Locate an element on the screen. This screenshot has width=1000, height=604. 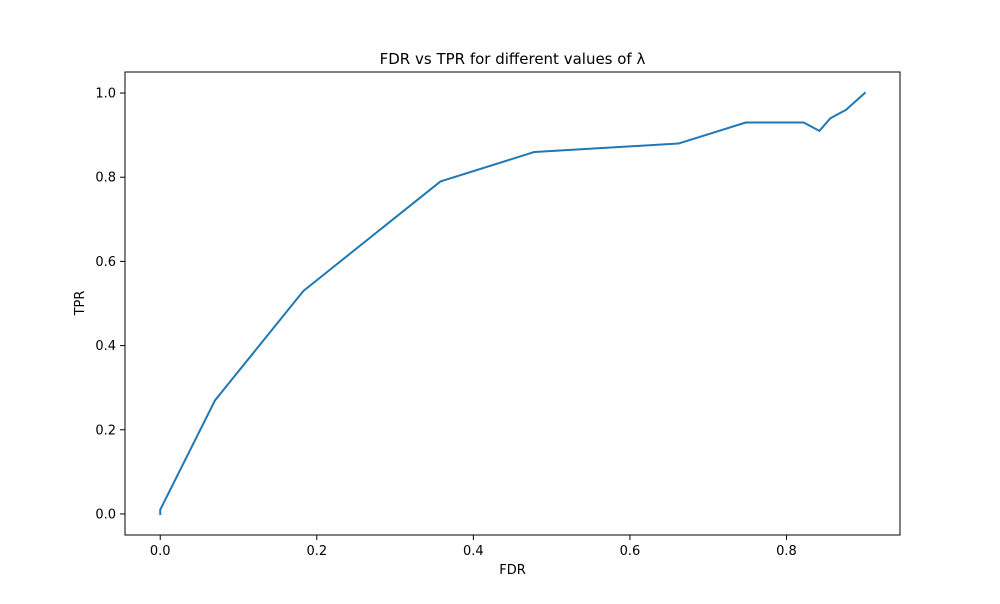
x-axis-ticks: 0.0 0.2 0.4 0.6 0.8 is located at coordinates (473, 547).